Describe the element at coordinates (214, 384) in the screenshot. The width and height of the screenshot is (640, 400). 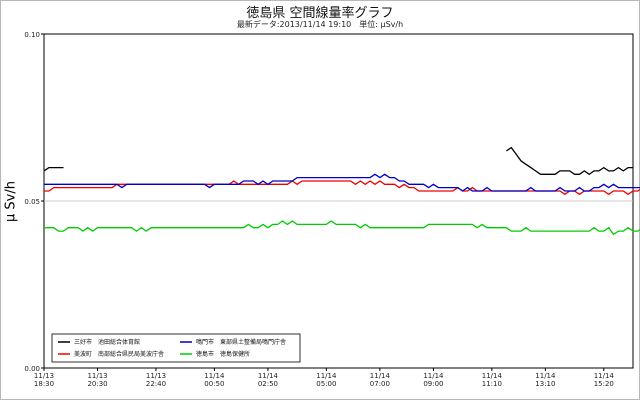
I see `x-tick-label-time: 00:50` at that location.